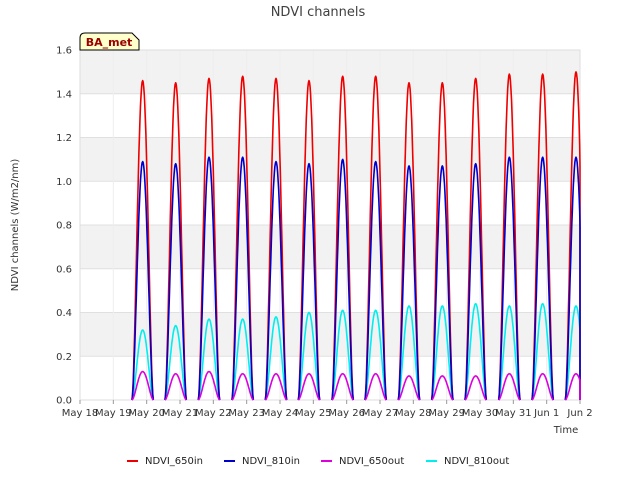 Image resolution: width=640 pixels, height=480 pixels. What do you see at coordinates (579, 413) in the screenshot?
I see `x-tick-label: Jun 2` at bounding box center [579, 413].